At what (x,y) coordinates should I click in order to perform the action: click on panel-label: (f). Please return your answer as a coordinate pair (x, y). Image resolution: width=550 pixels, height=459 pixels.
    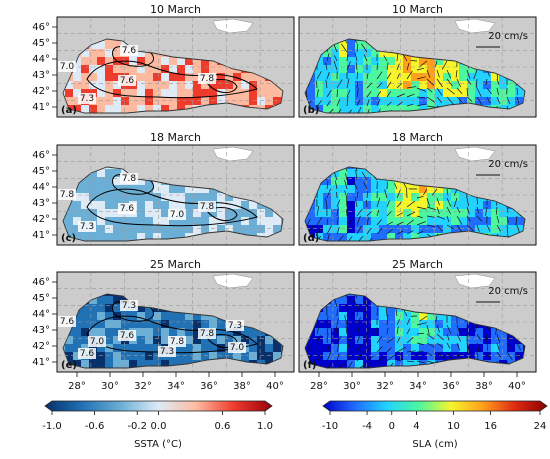
    Looking at the image, I should click on (310, 365).